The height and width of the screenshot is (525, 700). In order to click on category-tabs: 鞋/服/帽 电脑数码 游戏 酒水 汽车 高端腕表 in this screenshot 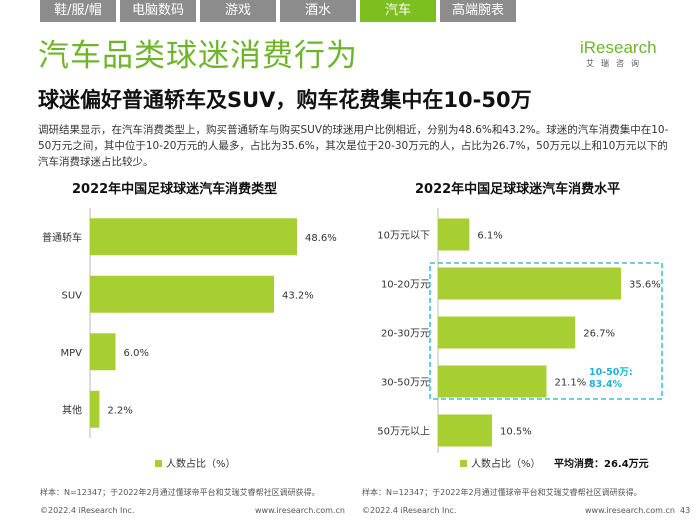, I will do `click(278, 11)`.